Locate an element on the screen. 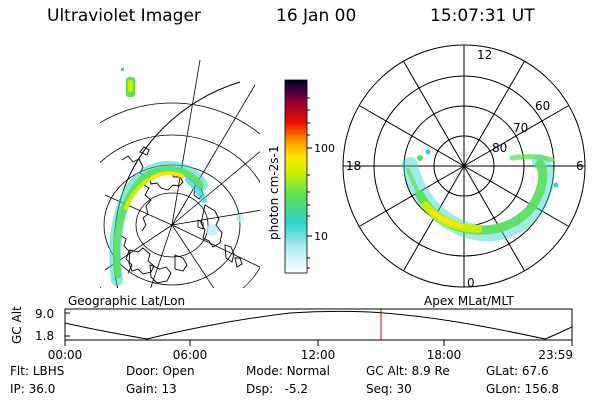  aurora-blob is located at coordinates (128, 82).